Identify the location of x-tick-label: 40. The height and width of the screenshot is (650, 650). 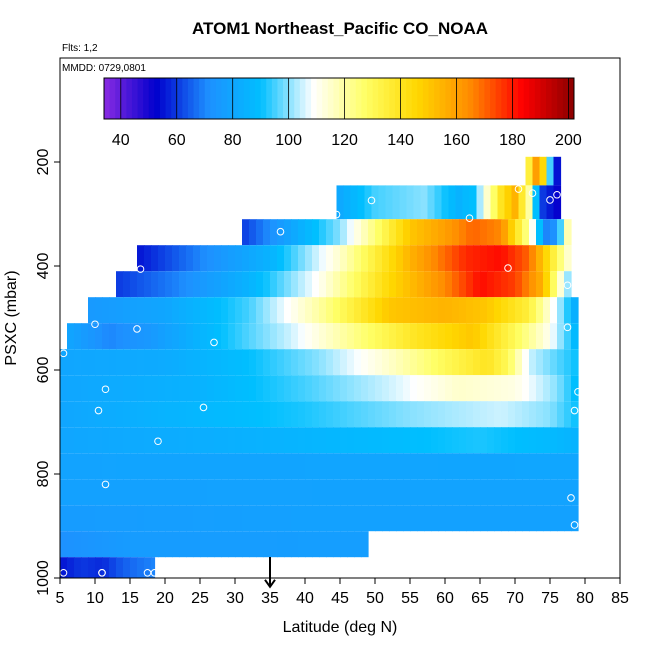
(305, 598).